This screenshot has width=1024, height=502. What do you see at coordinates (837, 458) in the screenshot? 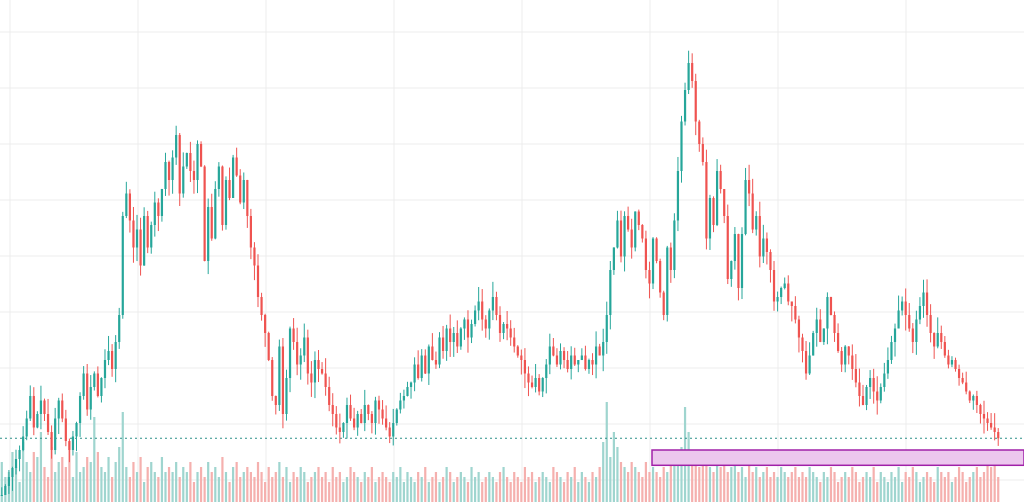
I see `support-zone` at bounding box center [837, 458].